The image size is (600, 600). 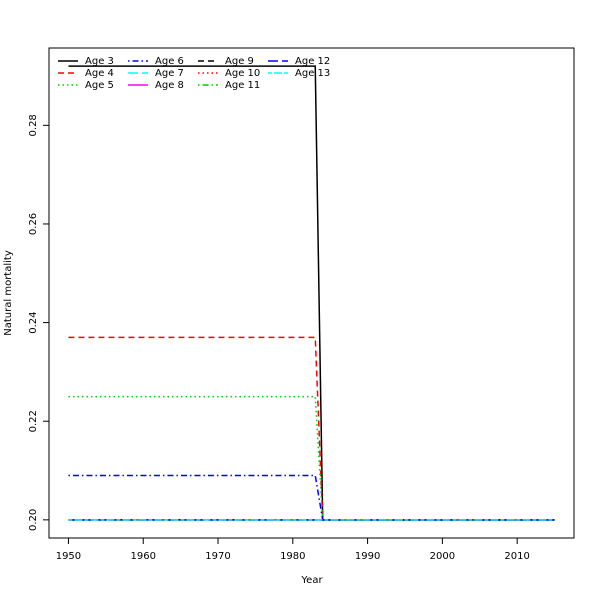 What do you see at coordinates (33, 224) in the screenshot?
I see `y-tick-label: 0.26` at bounding box center [33, 224].